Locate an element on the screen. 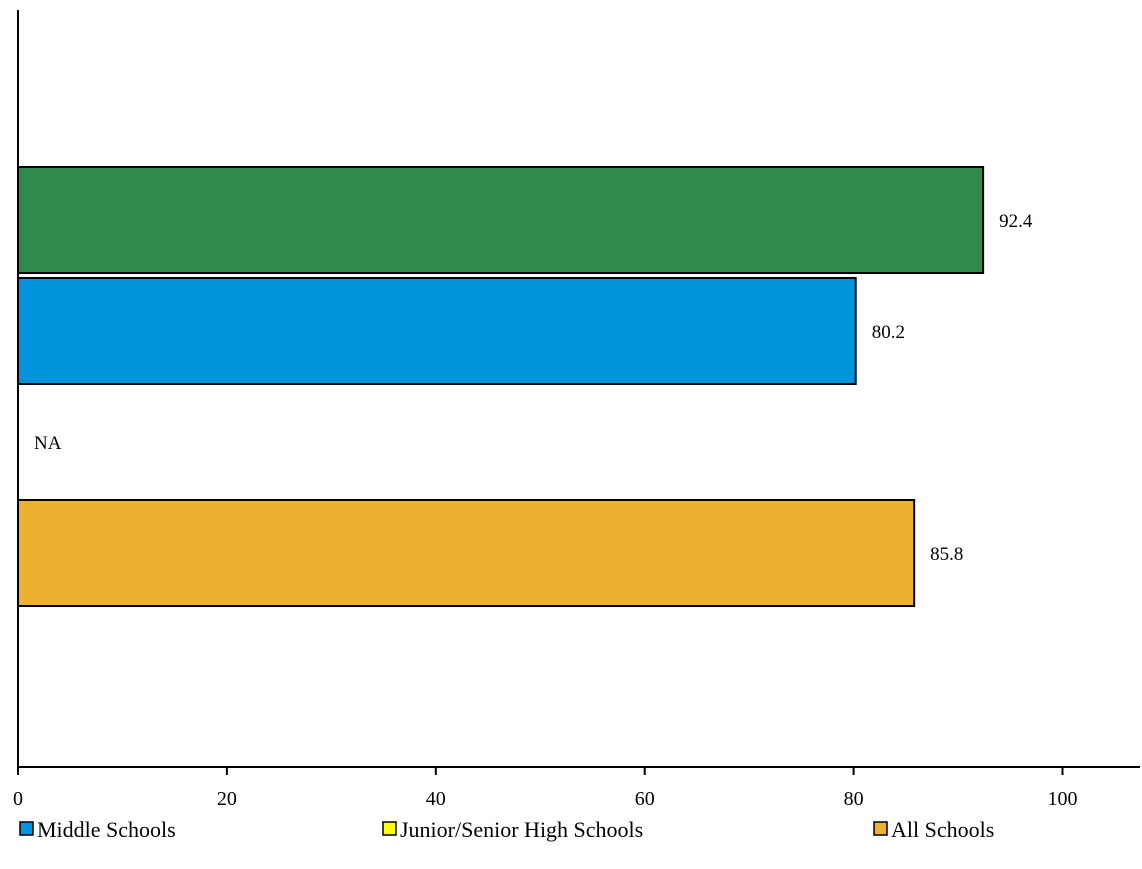 Image resolution: width=1142 pixels, height=869 pixels. x-tick-label-1: 20 is located at coordinates (227, 799).